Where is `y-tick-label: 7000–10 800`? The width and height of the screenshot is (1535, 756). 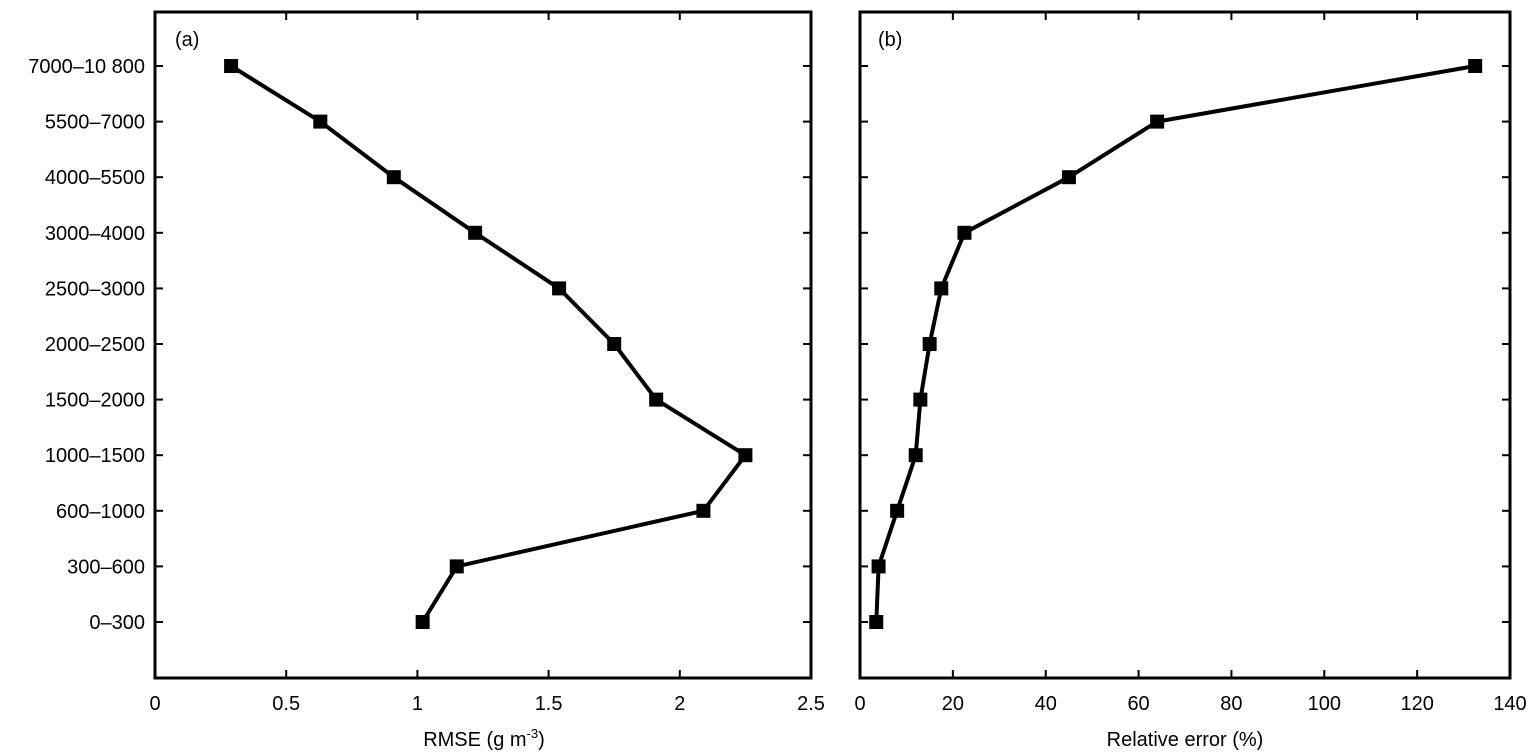
y-tick-label: 7000–10 800 is located at coordinates (86, 67).